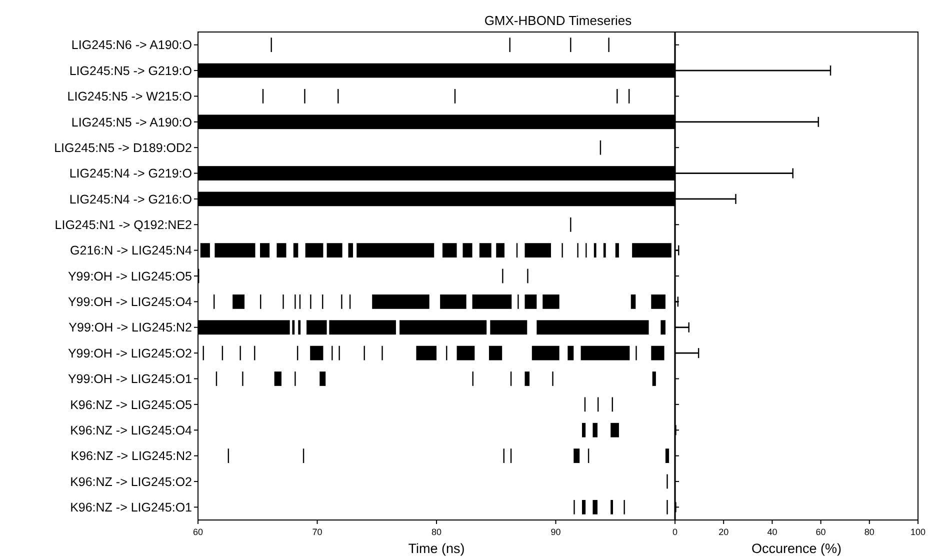  What do you see at coordinates (558, 20) in the screenshot?
I see `chart-title: GMX-HBOND Timeseries` at bounding box center [558, 20].